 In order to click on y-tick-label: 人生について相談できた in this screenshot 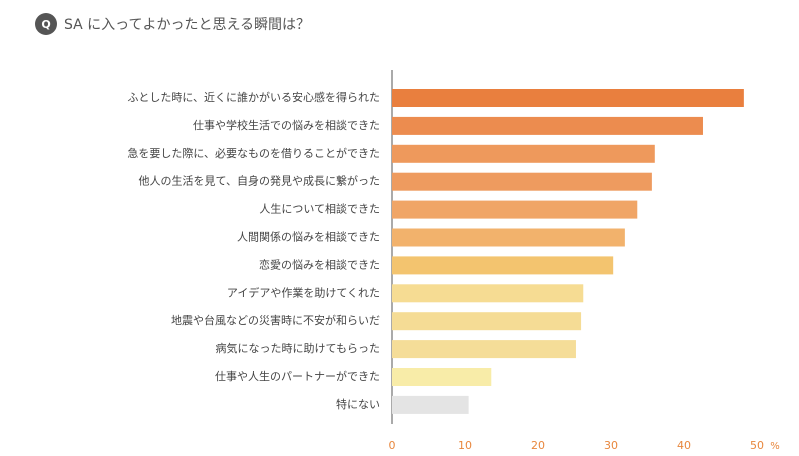, I will do `click(319, 209)`.